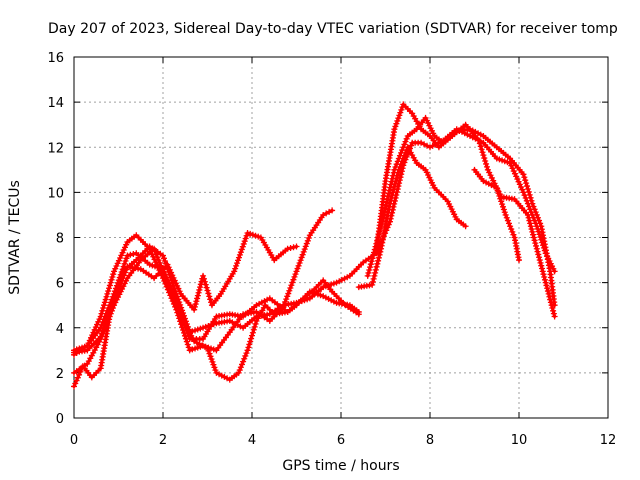 This screenshot has height=480, width=640. What do you see at coordinates (60, 284) in the screenshot?
I see `y-tick-label: 6` at bounding box center [60, 284].